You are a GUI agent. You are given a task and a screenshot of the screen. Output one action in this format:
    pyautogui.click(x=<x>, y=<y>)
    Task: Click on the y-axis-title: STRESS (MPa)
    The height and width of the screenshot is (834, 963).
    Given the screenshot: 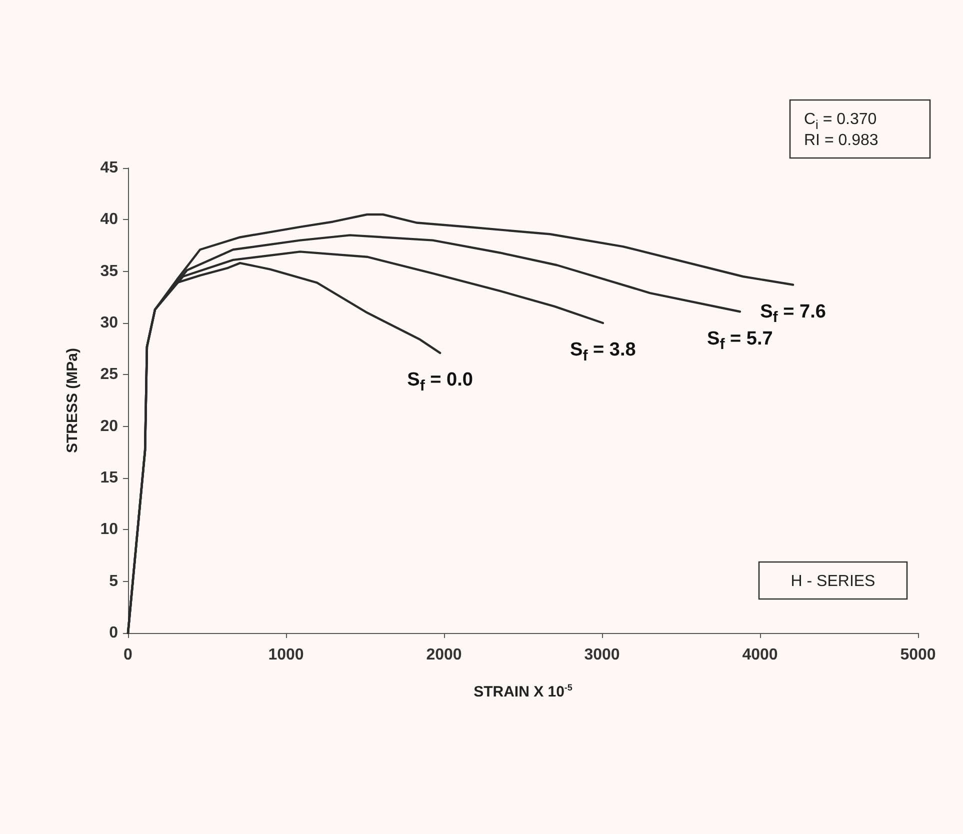 What is the action you would take?
    pyautogui.click(x=72, y=401)
    